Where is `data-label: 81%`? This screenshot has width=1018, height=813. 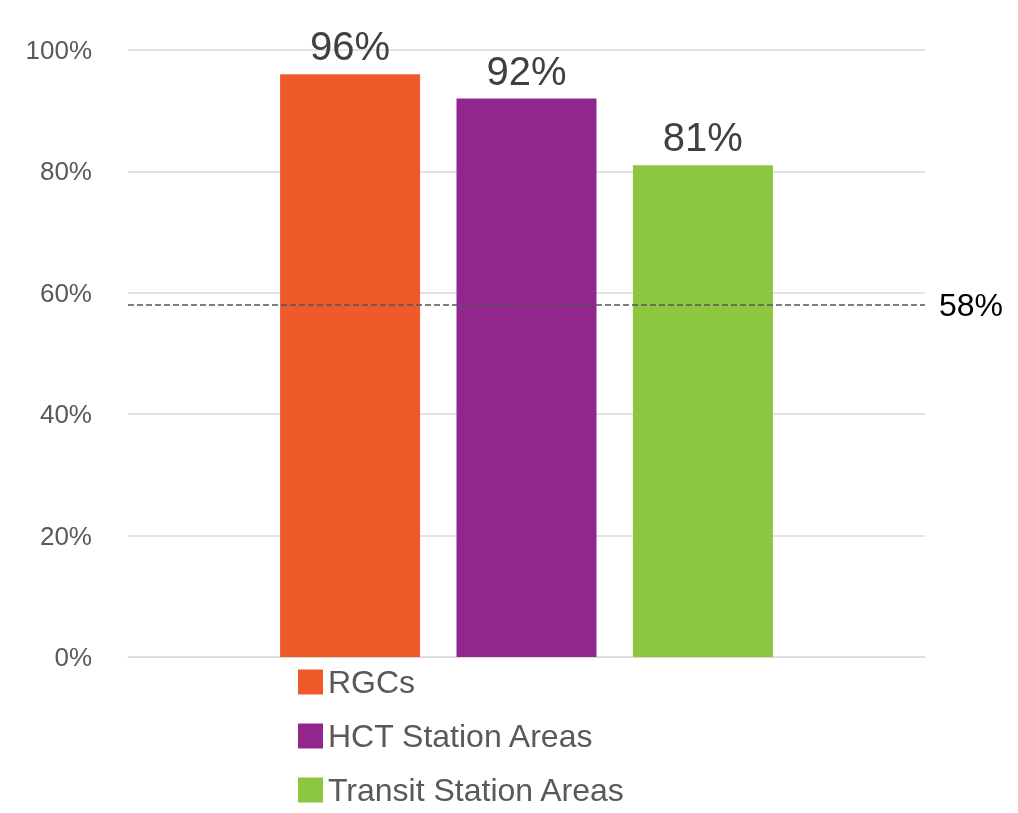 data-label: 81% is located at coordinates (702, 137).